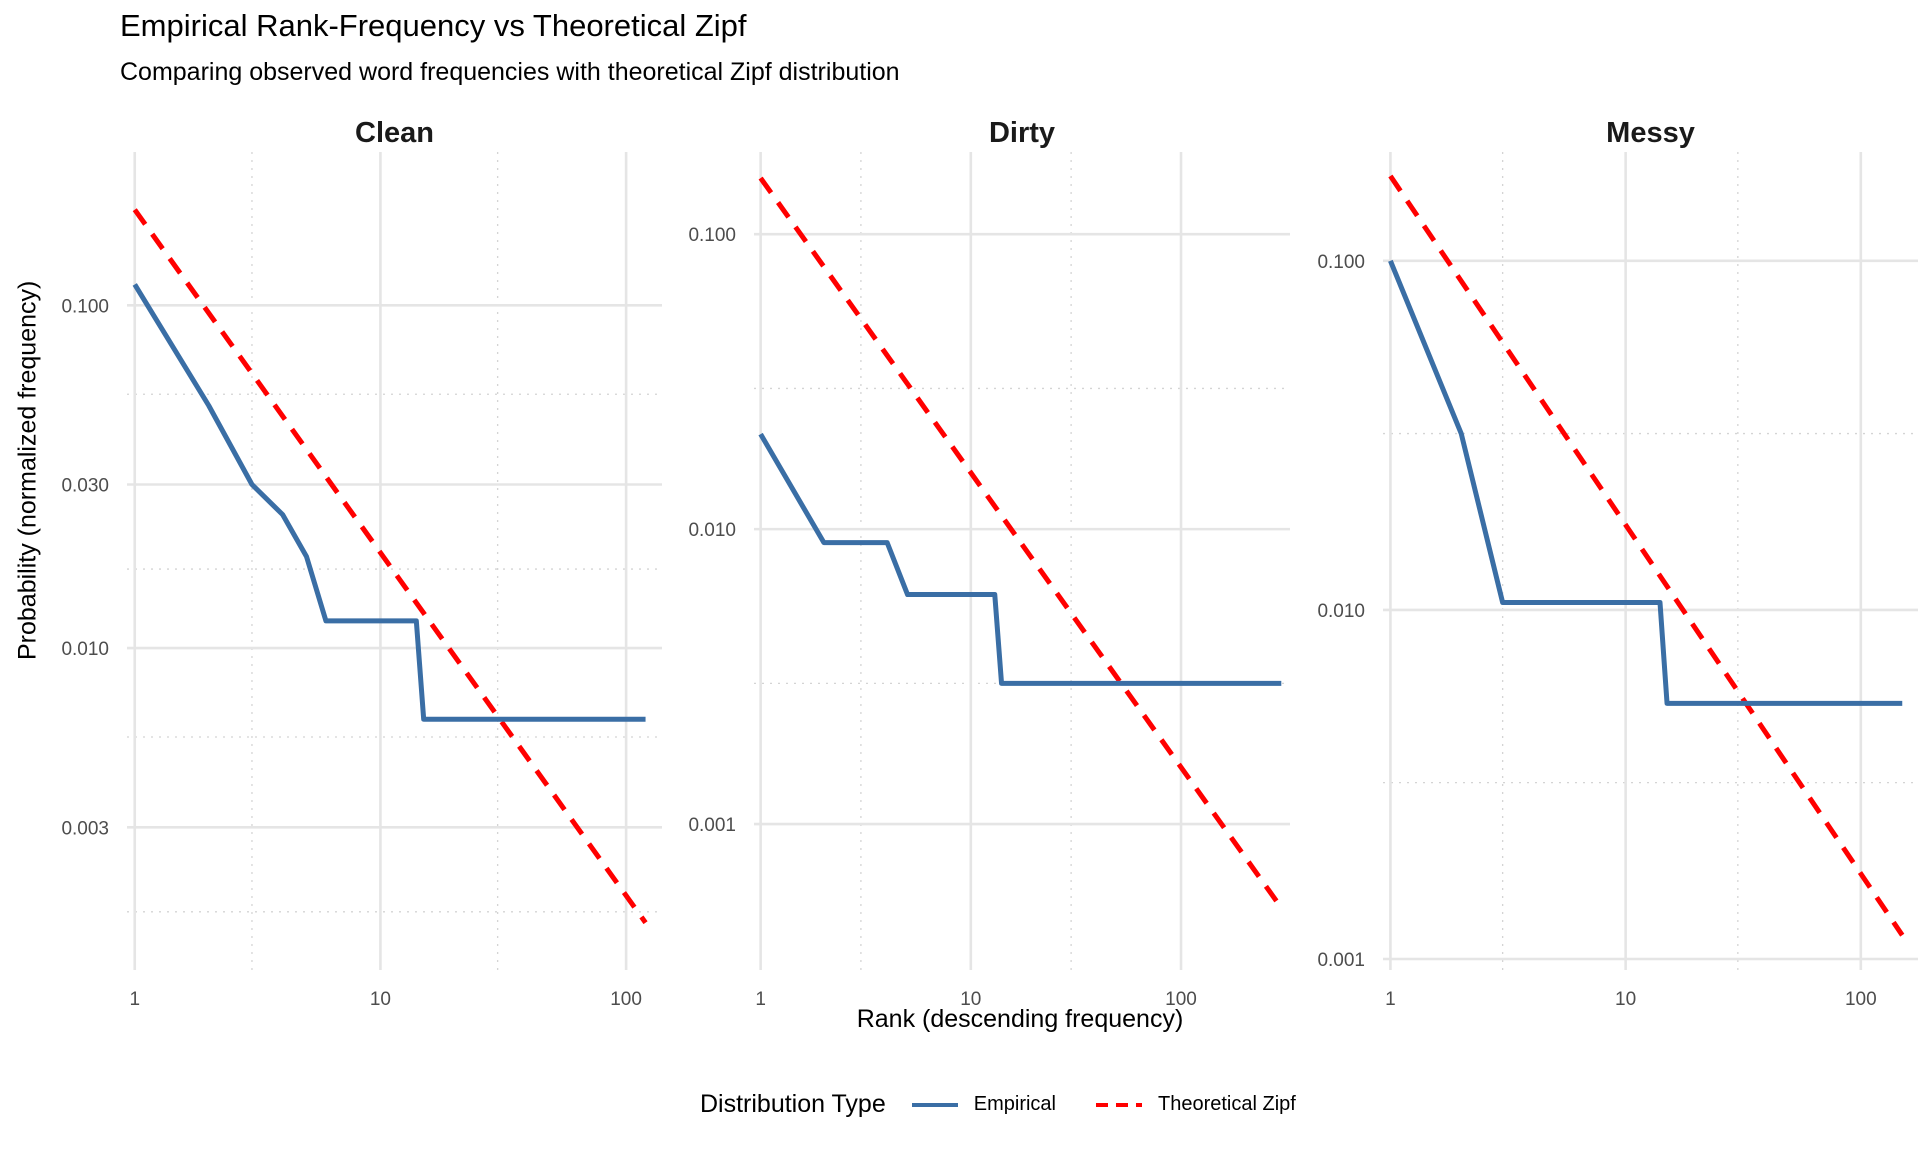 Image resolution: width=1920 pixels, height=1152 pixels. What do you see at coordinates (389, 502) in the screenshot?
I see `clean-empirical-line` at bounding box center [389, 502].